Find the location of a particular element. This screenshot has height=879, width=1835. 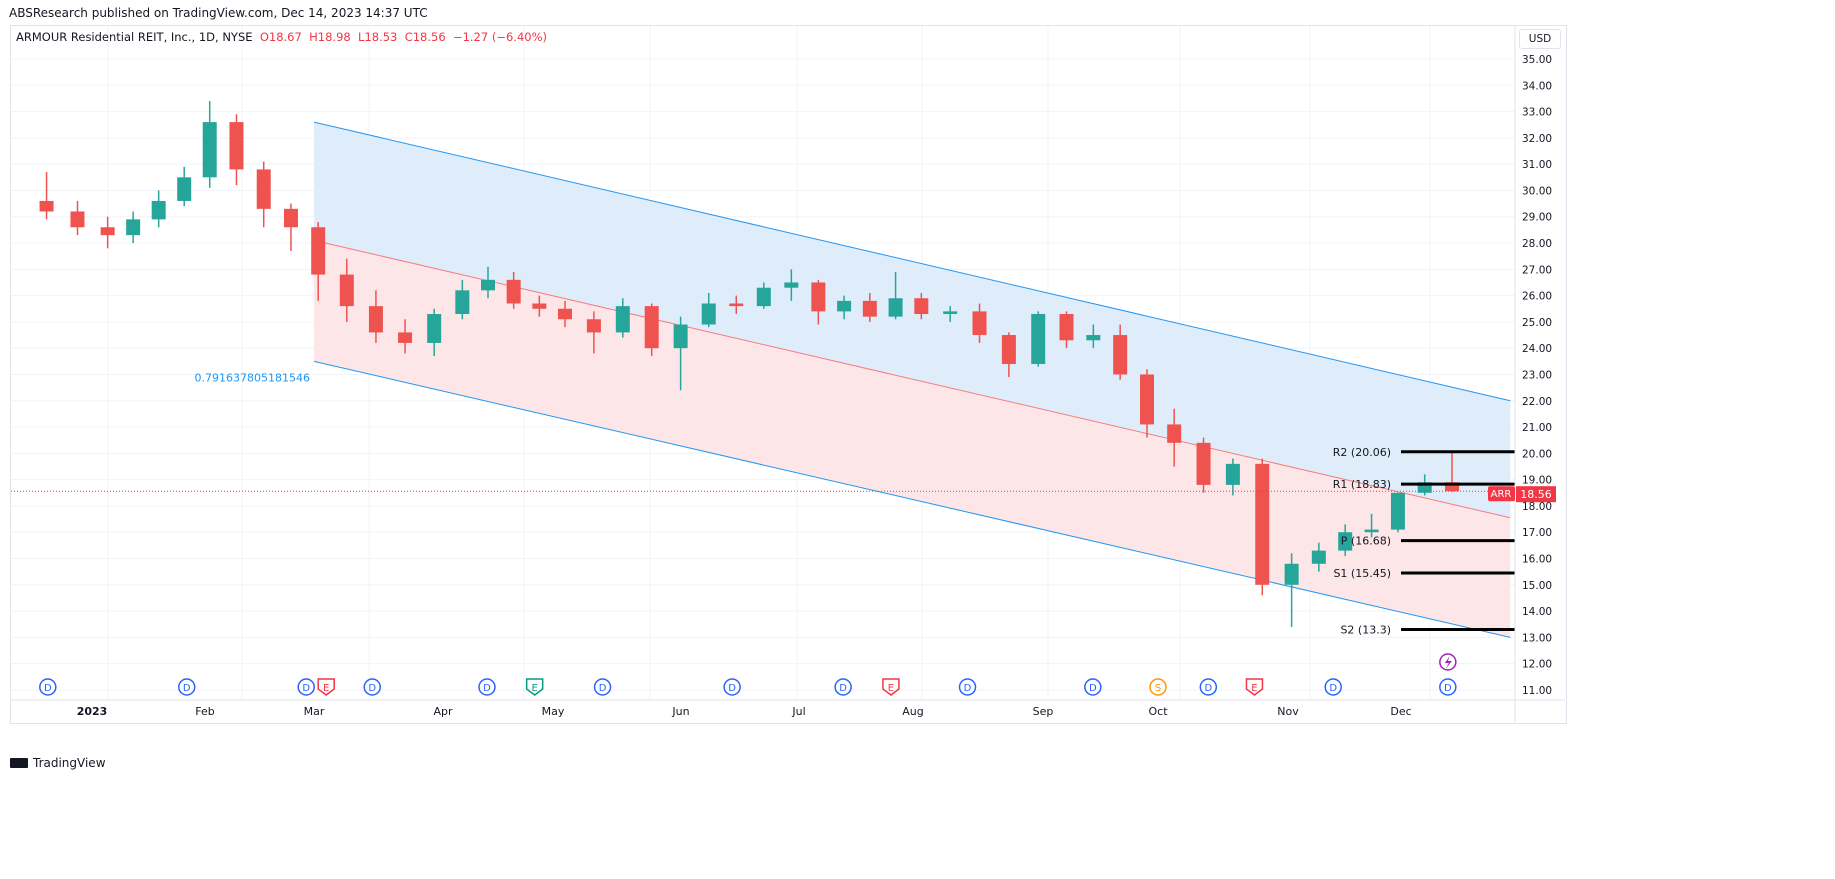

price-tick-label: 11.00 is located at coordinates (1537, 691).